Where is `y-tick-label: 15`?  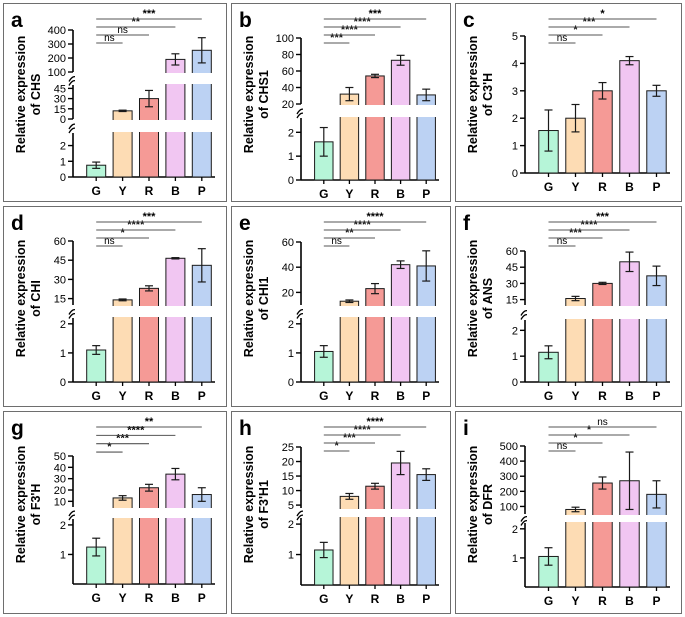
y-tick-label: 15 is located at coordinates (60, 300).